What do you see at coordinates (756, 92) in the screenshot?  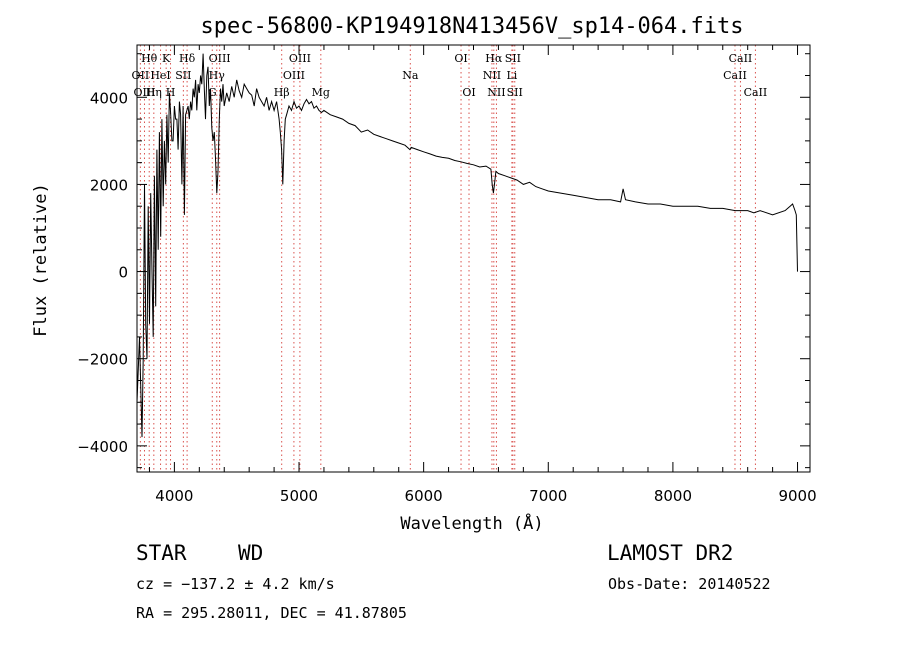 I see `line-label-27: CaII` at bounding box center [756, 92].